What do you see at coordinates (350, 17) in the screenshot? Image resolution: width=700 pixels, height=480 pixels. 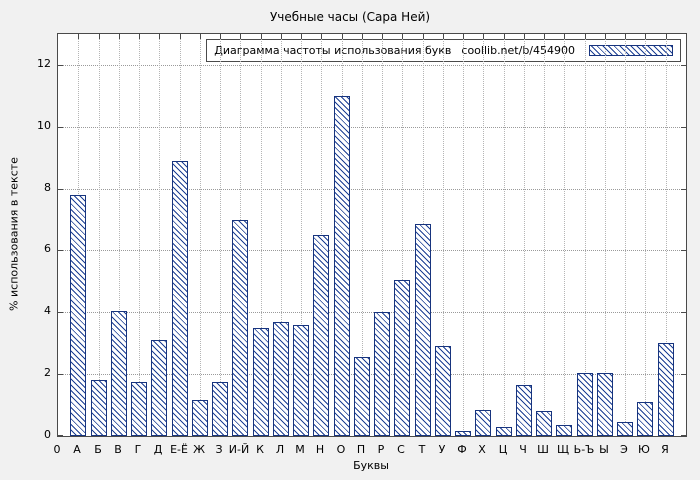 I see `chart-title: Учебные часы (Сара Ней)` at bounding box center [350, 17].